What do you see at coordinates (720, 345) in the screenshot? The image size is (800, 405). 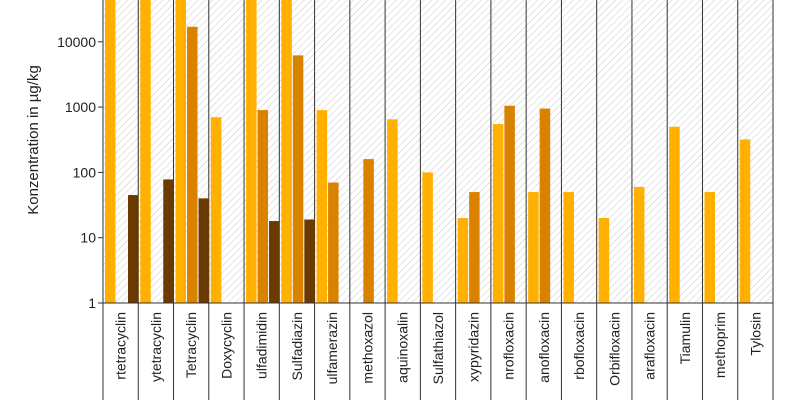 I see `x-tick-label: methoprim` at bounding box center [720, 345].